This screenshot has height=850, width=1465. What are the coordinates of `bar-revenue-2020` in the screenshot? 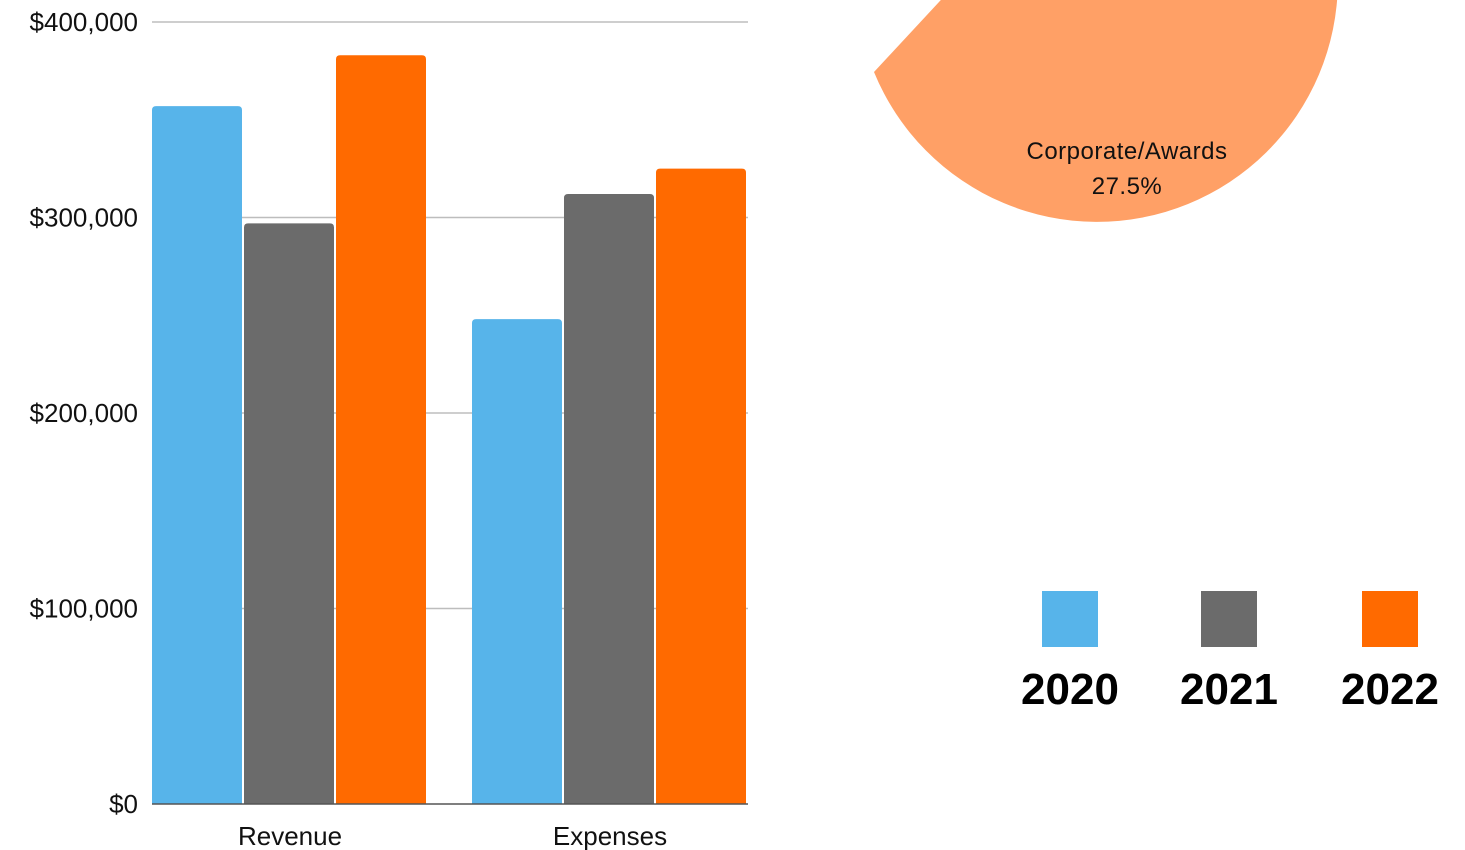 It's located at (197, 455).